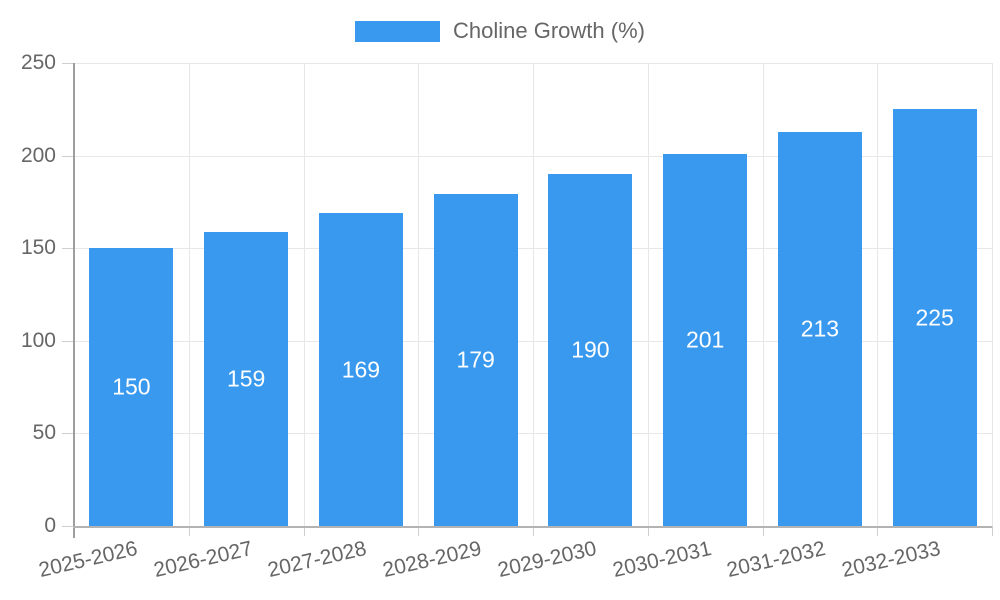  I want to click on bar-value-label: 225, so click(934, 317).